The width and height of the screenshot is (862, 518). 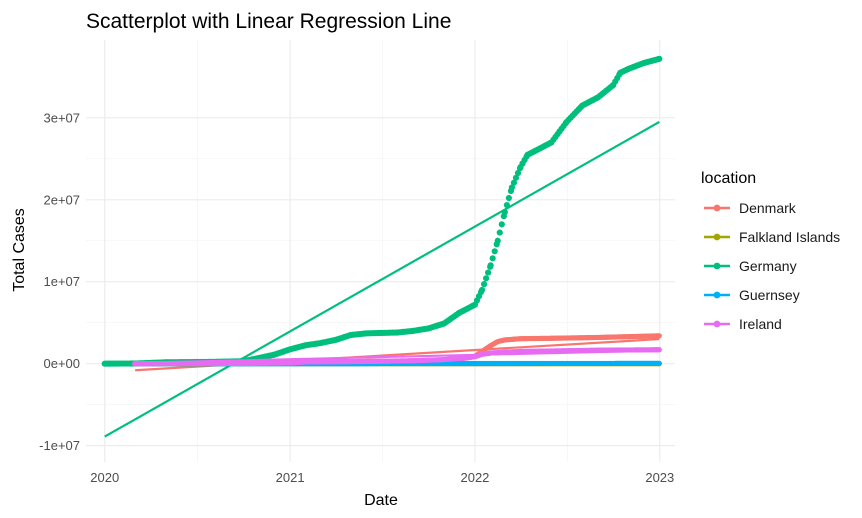 I want to click on legend-item: Guernsey, so click(x=752, y=295).